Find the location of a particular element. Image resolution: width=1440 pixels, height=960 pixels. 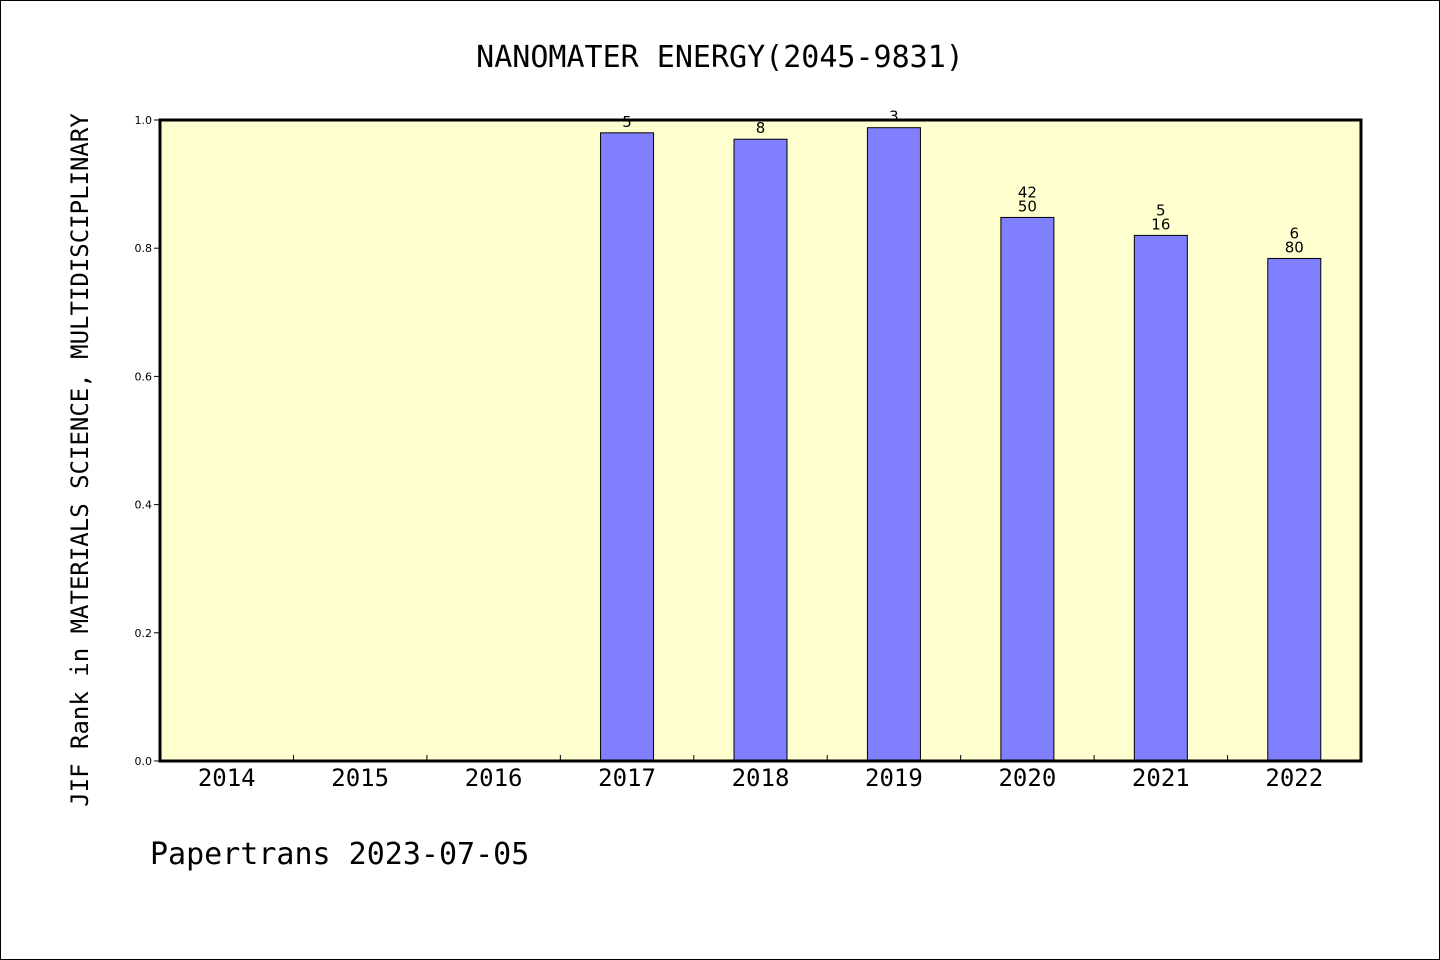

x-tick-label: 2022 is located at coordinates (1294, 778).